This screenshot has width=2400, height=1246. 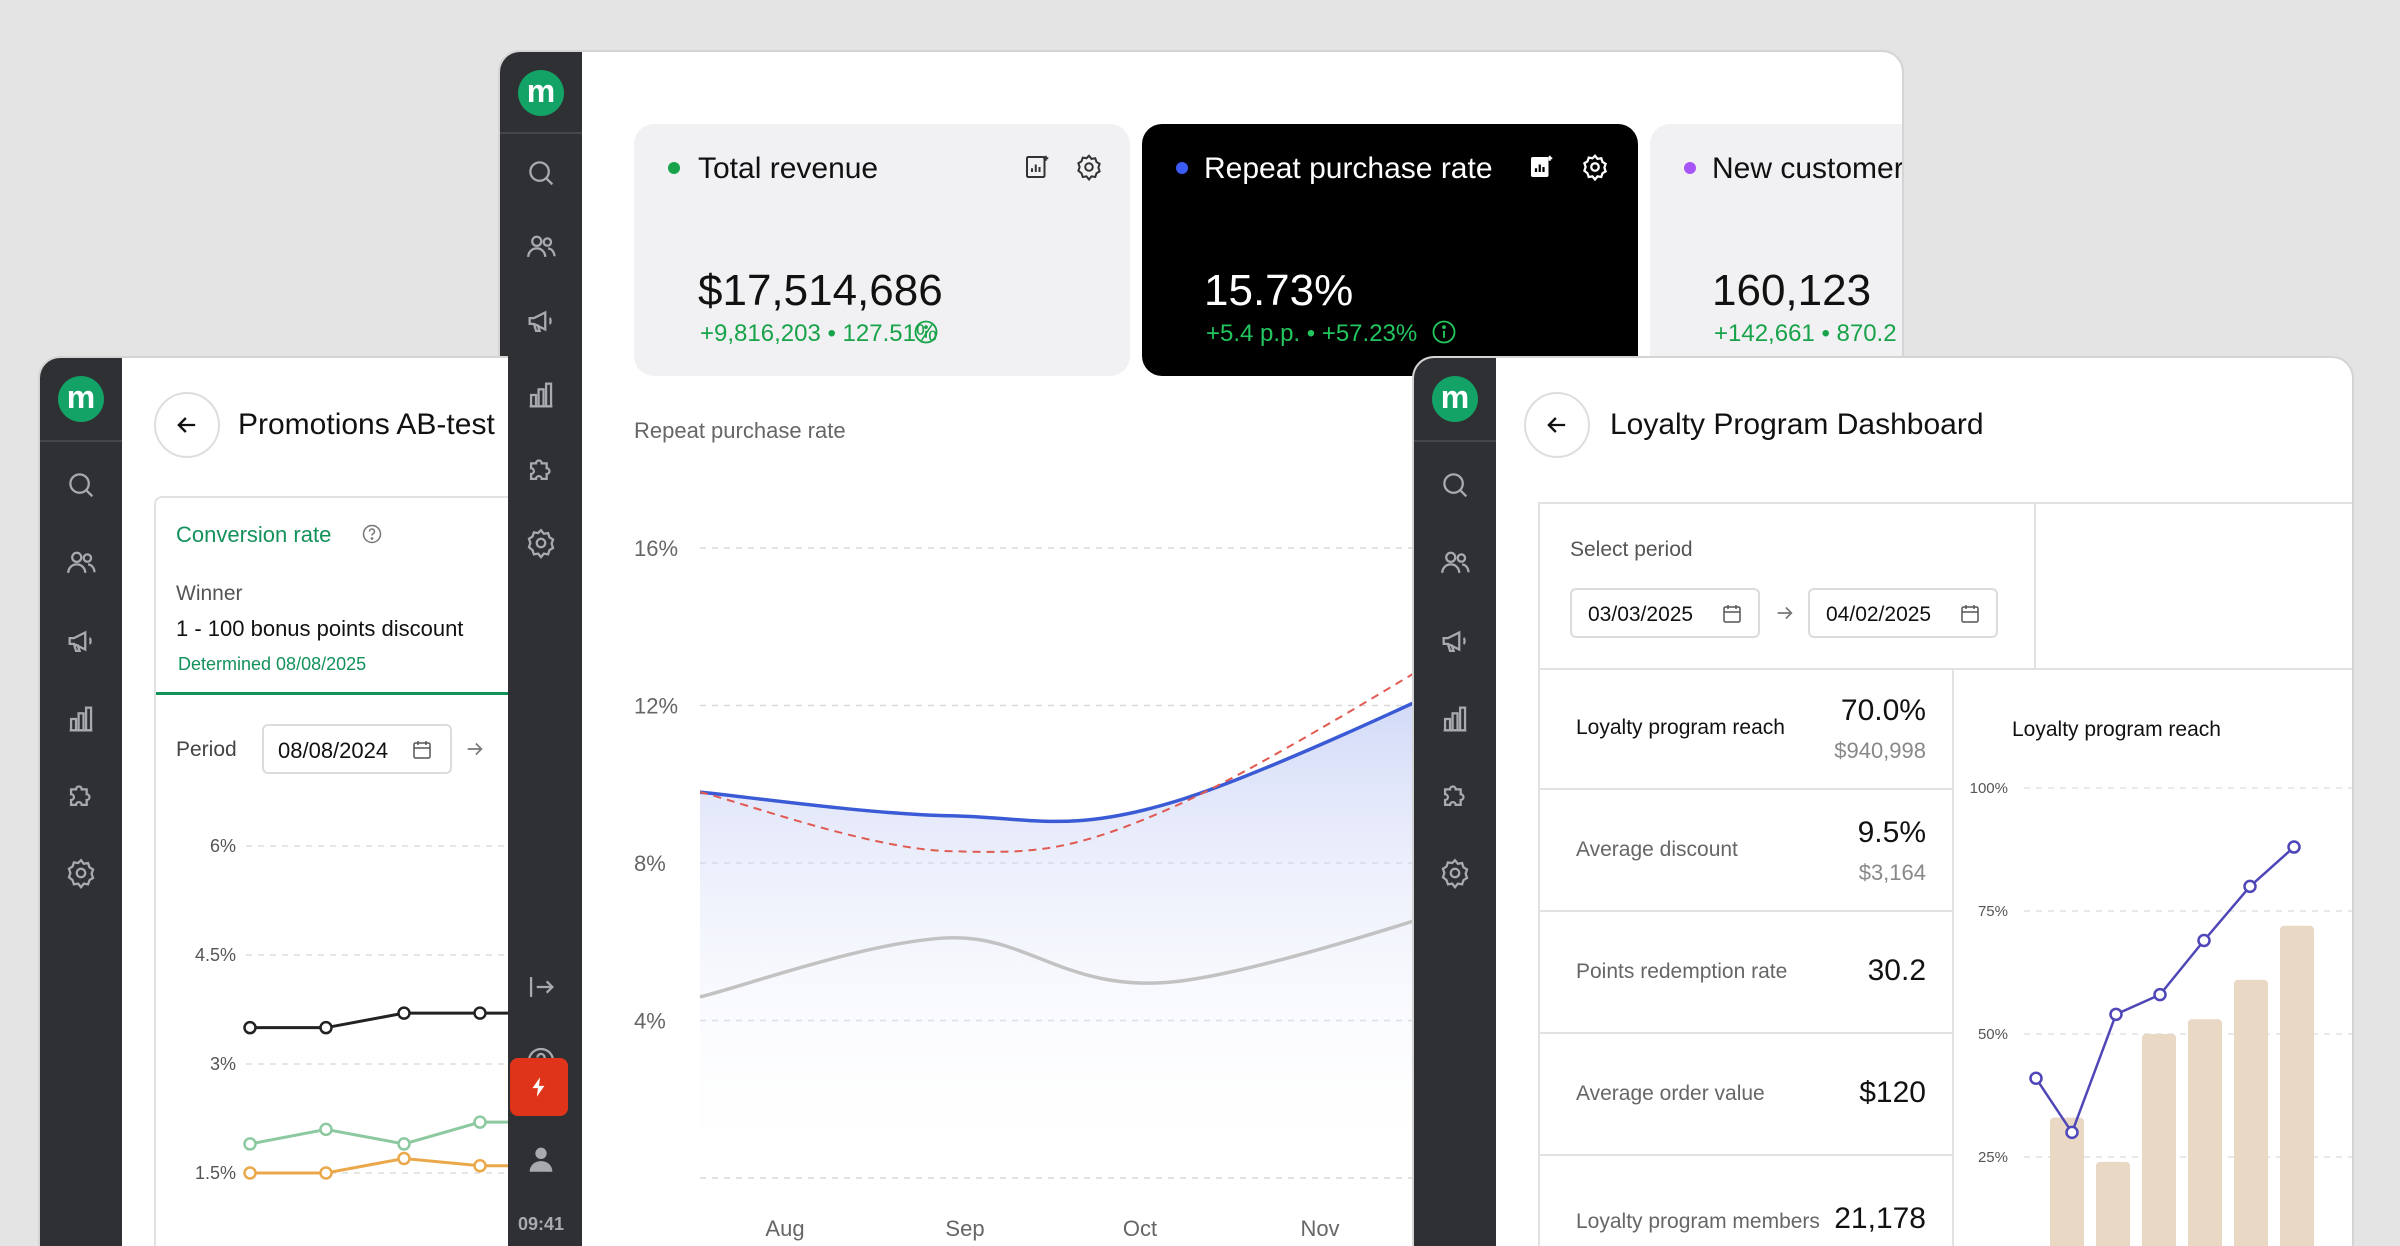 What do you see at coordinates (372, 536) in the screenshot?
I see `help-icon` at bounding box center [372, 536].